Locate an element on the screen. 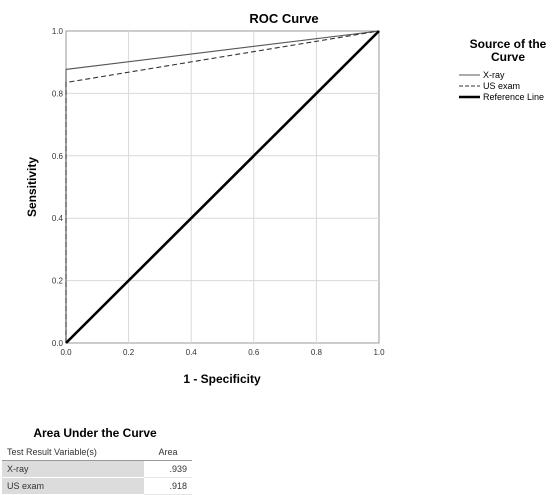  x-tick-label: 0.2 is located at coordinates (129, 352).